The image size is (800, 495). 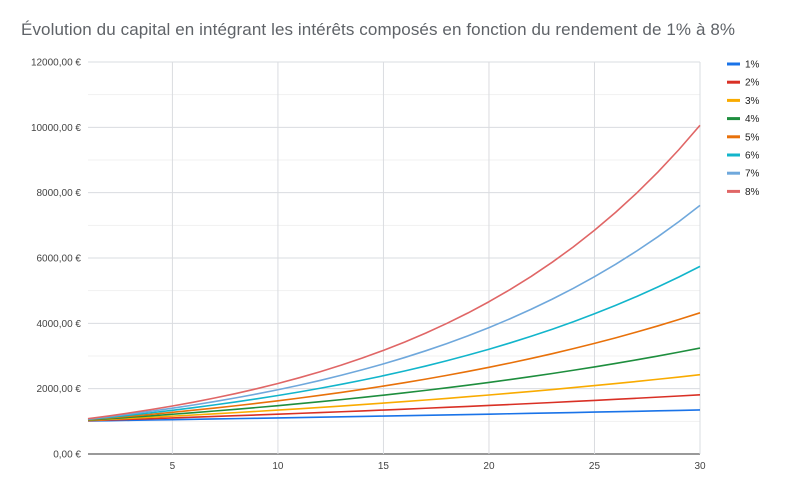 What do you see at coordinates (56, 63) in the screenshot?
I see `y-tick-label: 12000,00 €` at bounding box center [56, 63].